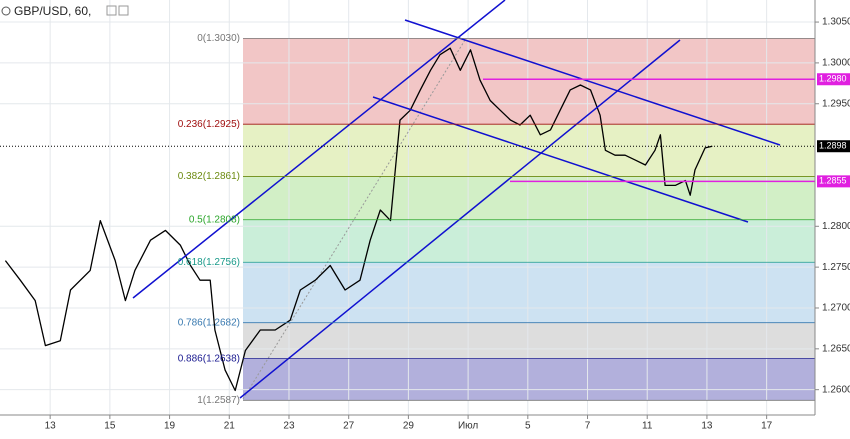  Describe the element at coordinates (289, 426) in the screenshot. I see `x-tick-label: 23` at that location.